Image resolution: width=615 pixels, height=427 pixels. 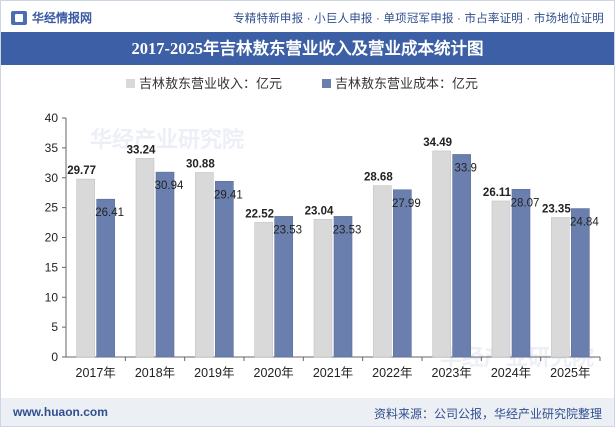 What do you see at coordinates (200, 164) in the screenshot?
I see `data-label-revenue-3: 30.88` at bounding box center [200, 164].